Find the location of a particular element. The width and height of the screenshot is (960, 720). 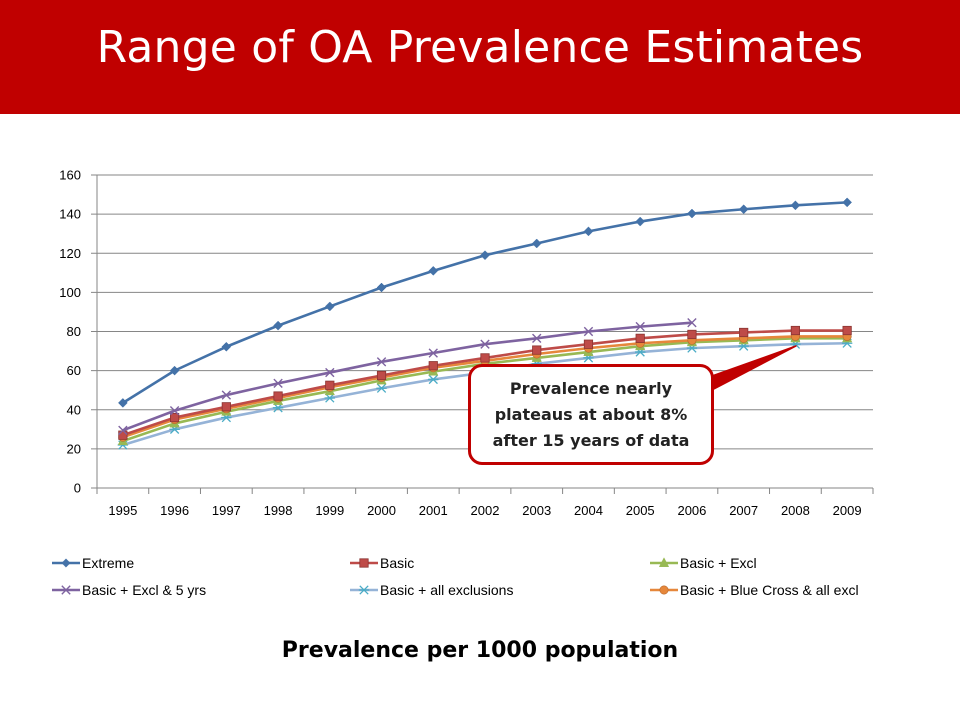

legend-item: Basic + Blue Cross & all excl is located at coordinates (754, 590).